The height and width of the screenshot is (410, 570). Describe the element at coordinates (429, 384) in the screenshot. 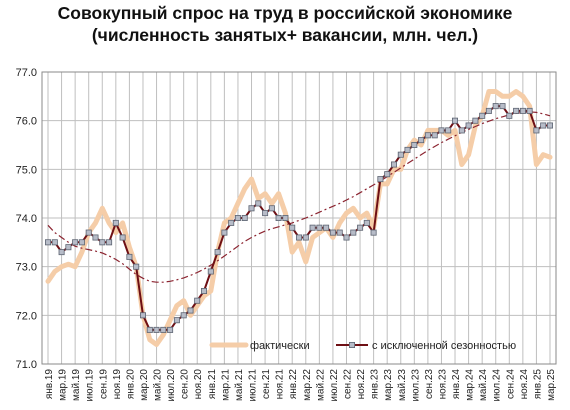

I see `x-tick-label: сен.23` at that location.